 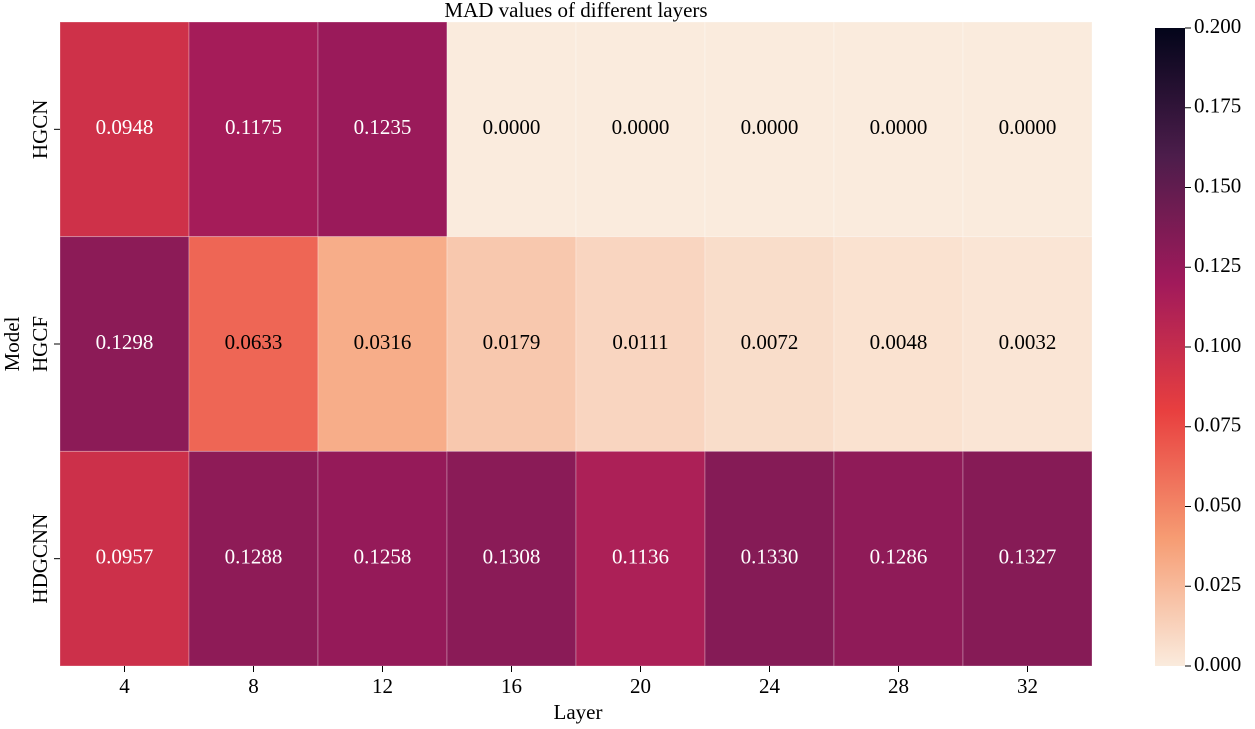 I want to click on y-axis-label: Model, so click(x=12, y=343).